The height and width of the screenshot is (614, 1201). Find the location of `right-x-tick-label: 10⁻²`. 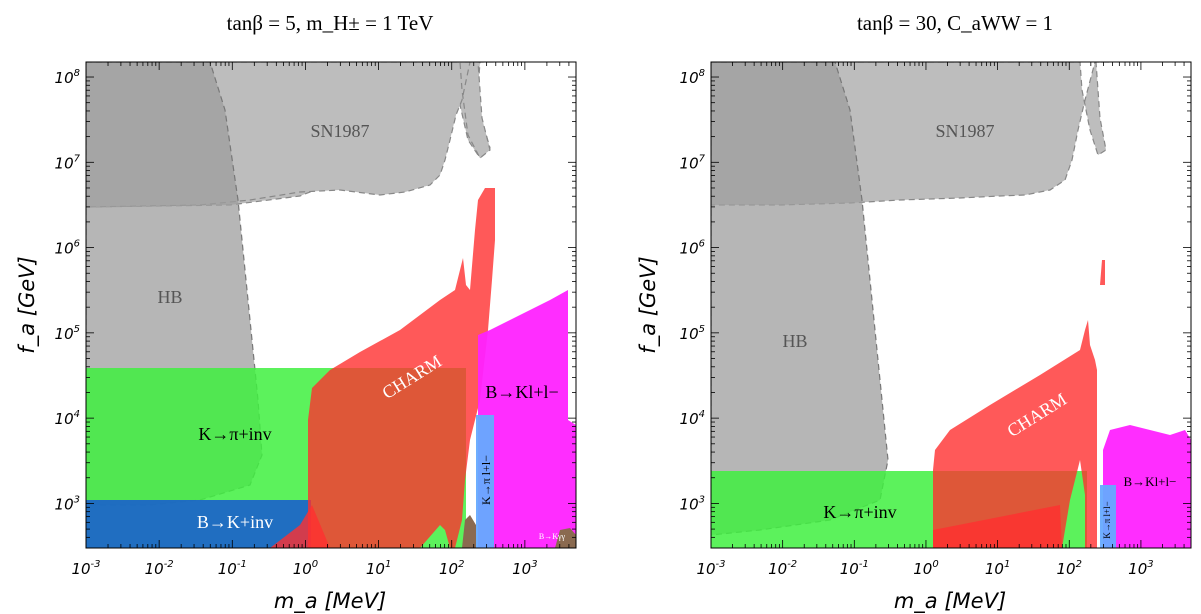

right-x-tick-label: 10⁻² is located at coordinates (782, 568).